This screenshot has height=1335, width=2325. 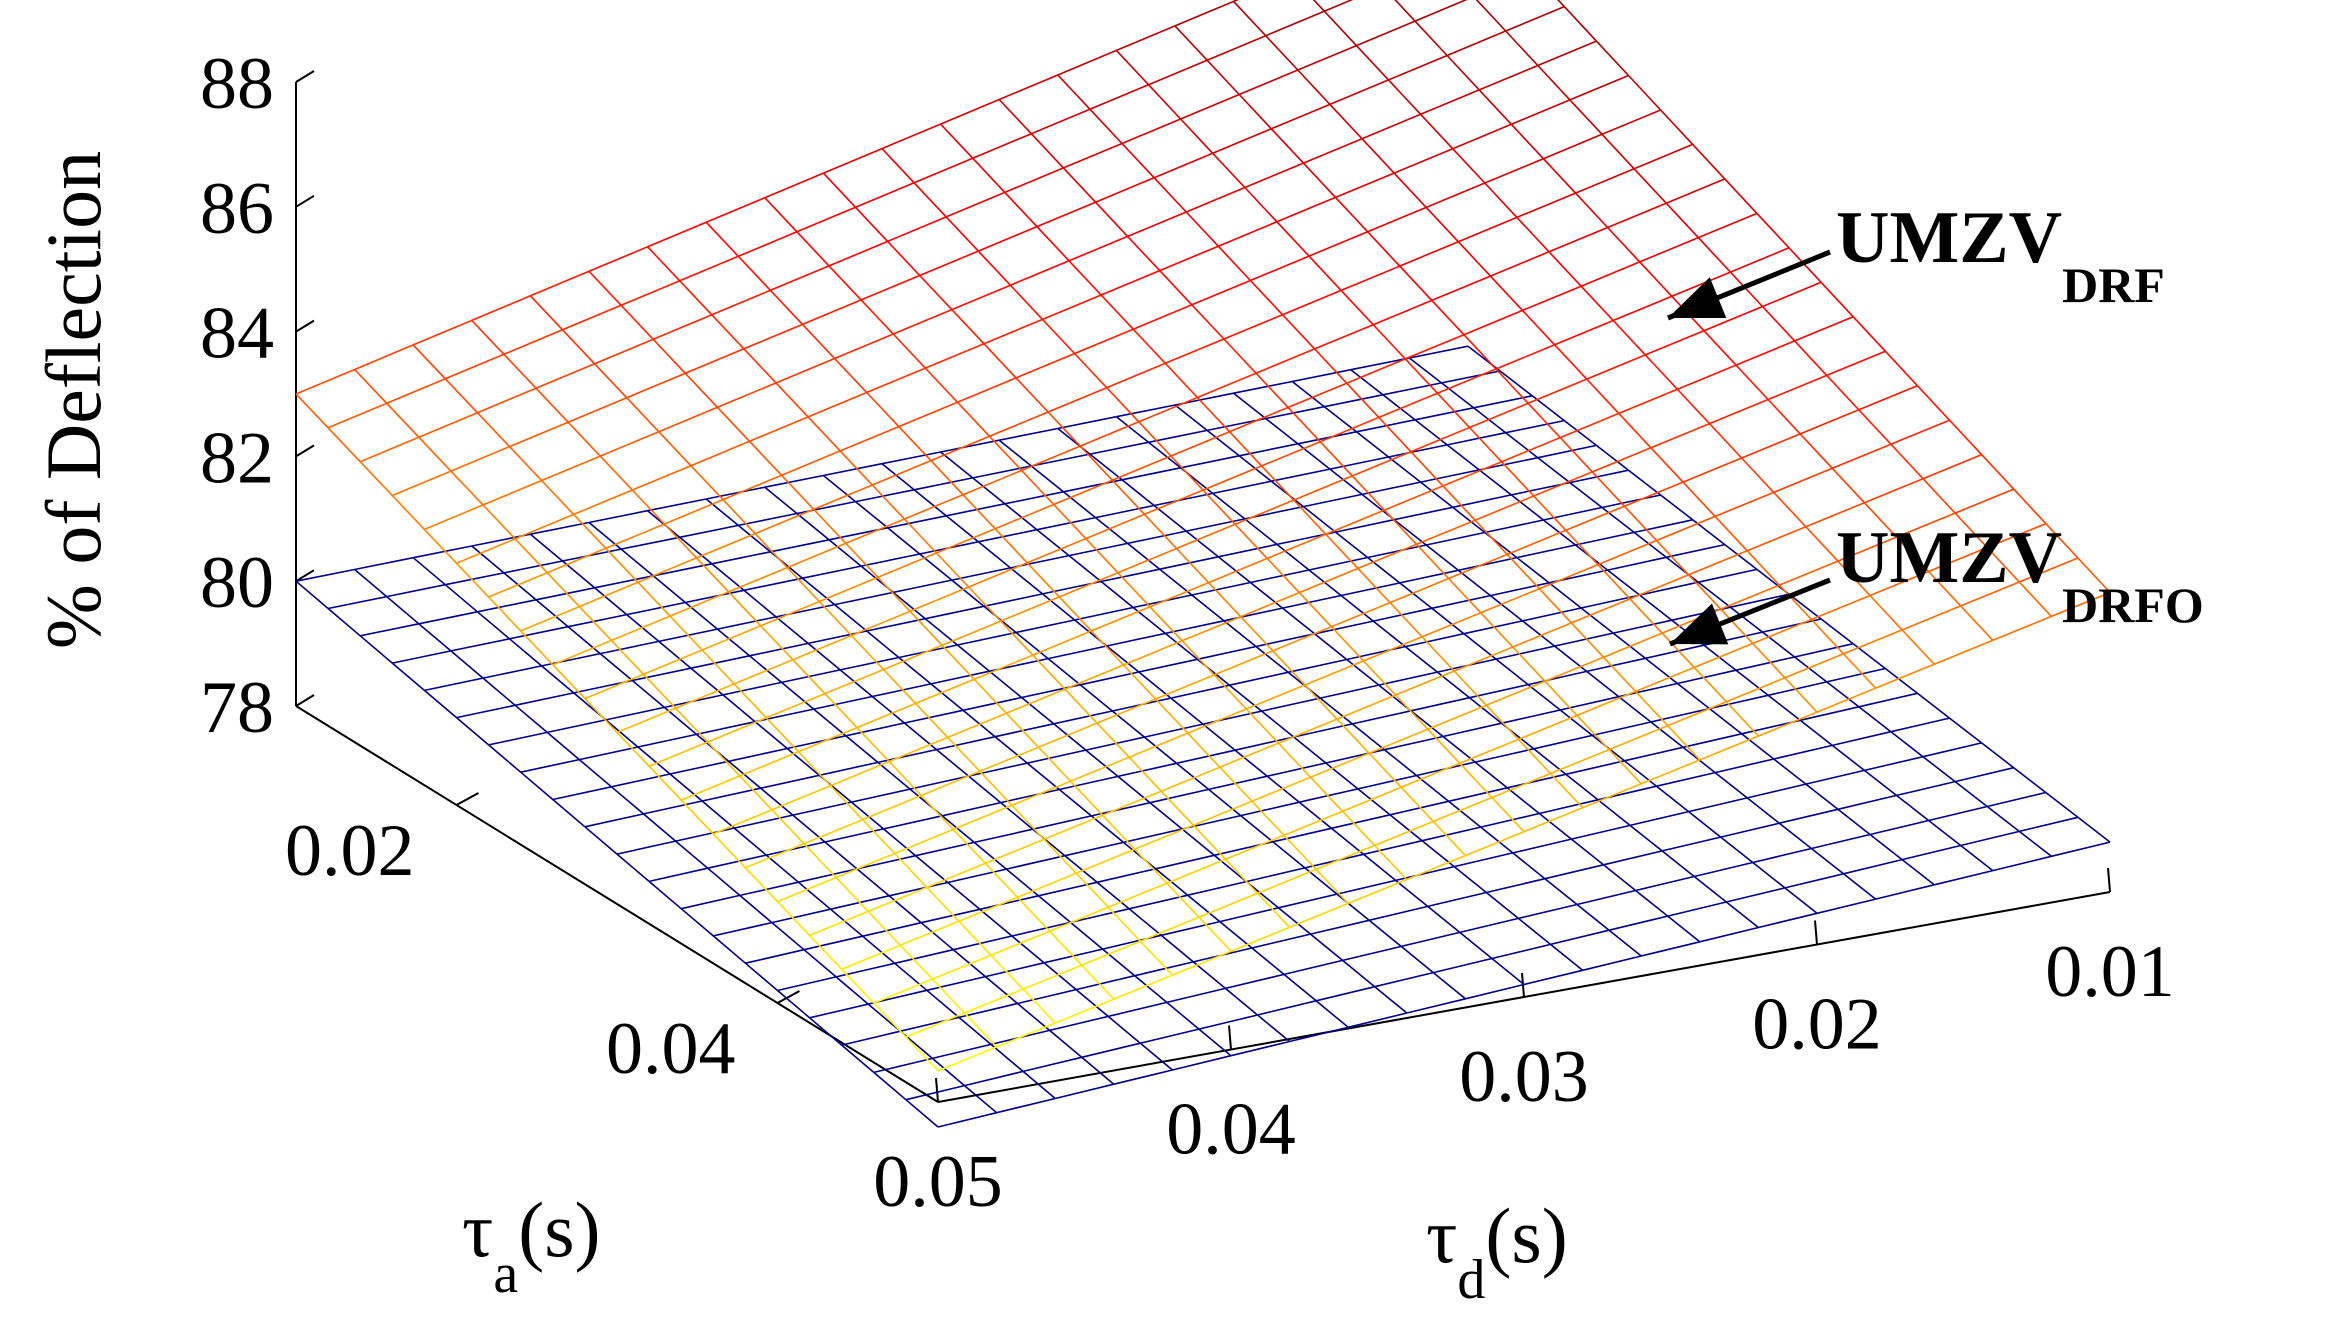 I want to click on drf-arrow-head, so click(x=1697, y=297).